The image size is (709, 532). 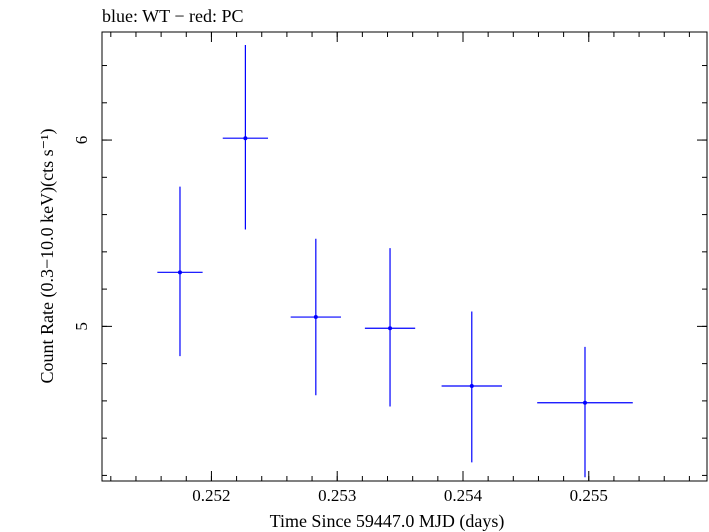 I want to click on x-tick-label: 0.255, so click(x=589, y=495).